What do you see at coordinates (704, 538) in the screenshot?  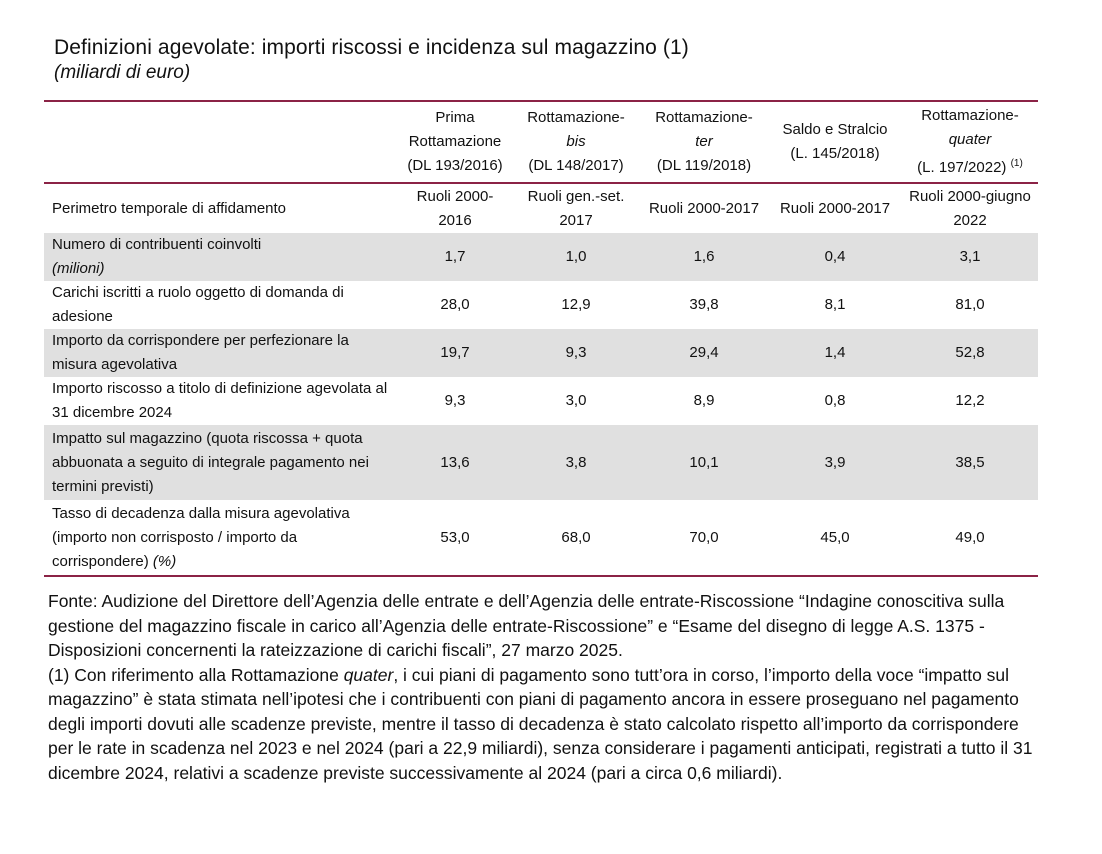 I see `table-cell: 70,0` at bounding box center [704, 538].